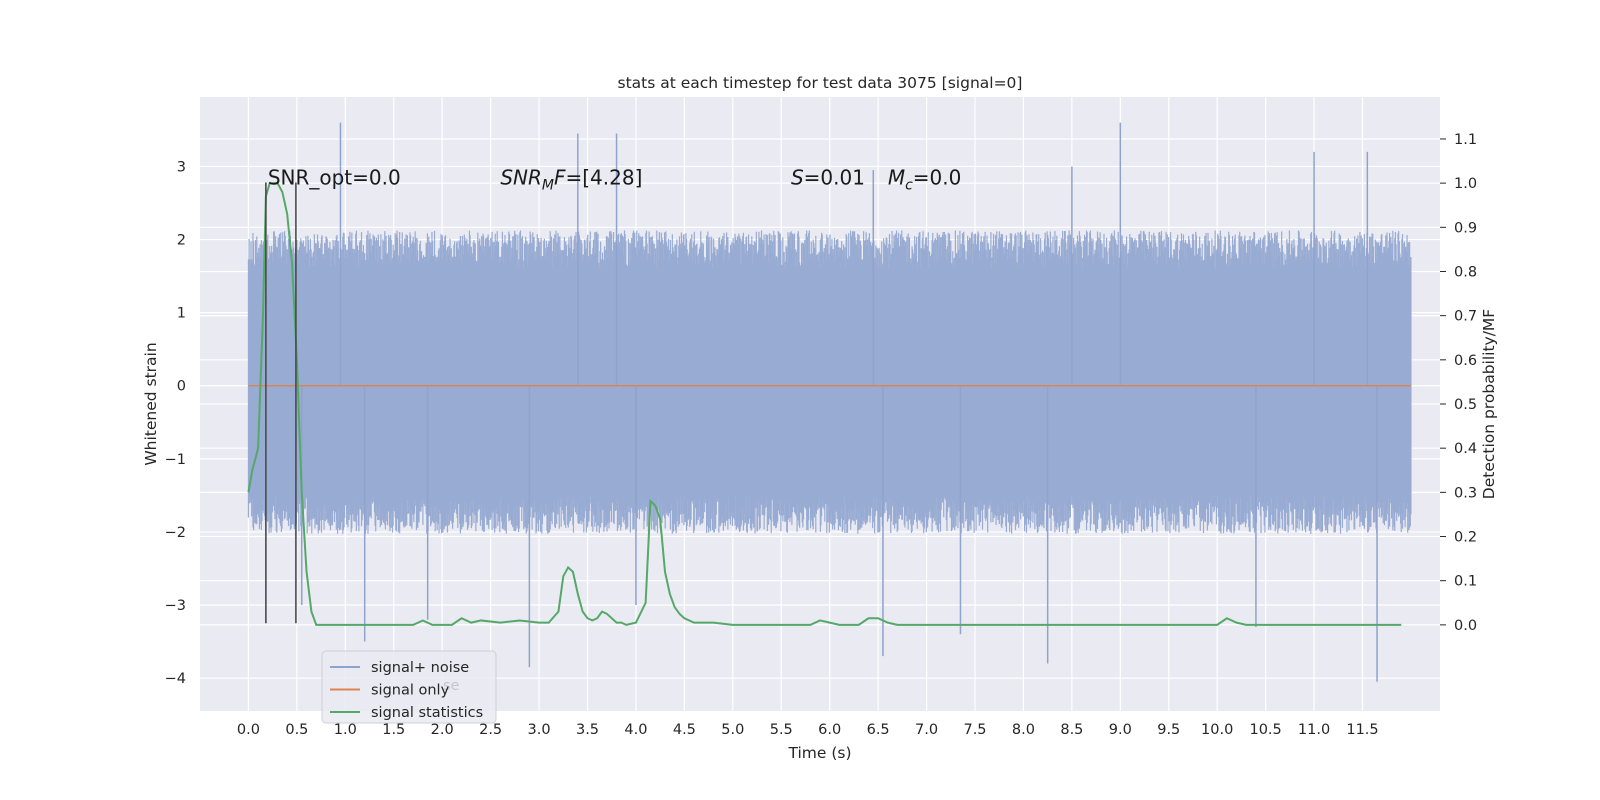 This screenshot has width=1600, height=800. I want to click on legend-label: signal statistics, so click(427, 713).